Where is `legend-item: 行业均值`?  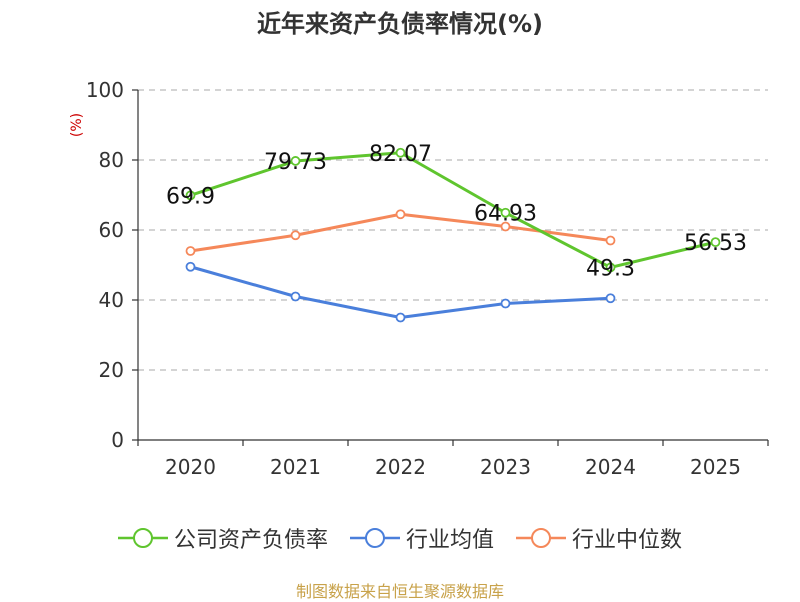
legend-item: 行业均值 is located at coordinates (421, 538).